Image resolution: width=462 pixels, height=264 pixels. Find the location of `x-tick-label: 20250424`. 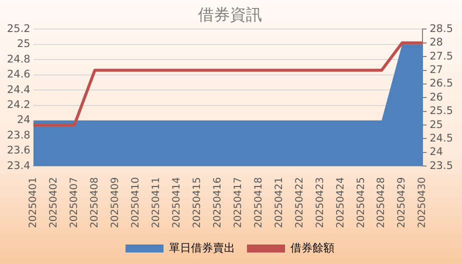

x-tick-label: 20250424 is located at coordinates (340, 202).